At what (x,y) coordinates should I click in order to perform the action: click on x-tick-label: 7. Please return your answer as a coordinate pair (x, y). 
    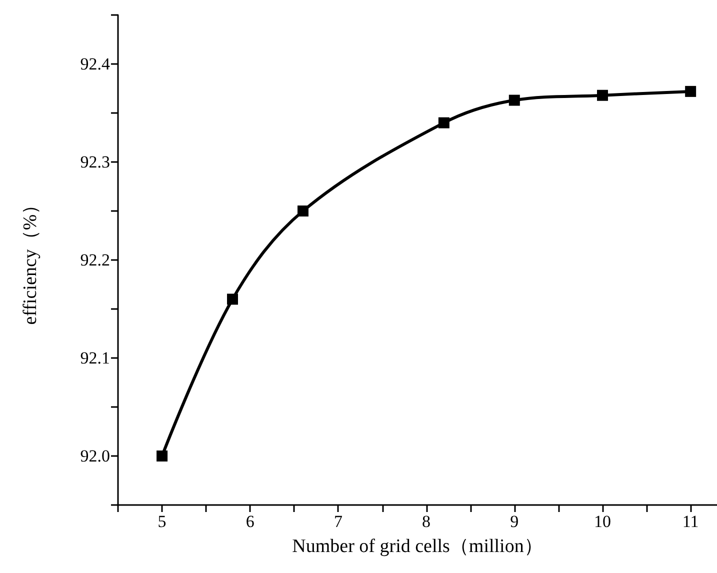
    Looking at the image, I should click on (338, 521).